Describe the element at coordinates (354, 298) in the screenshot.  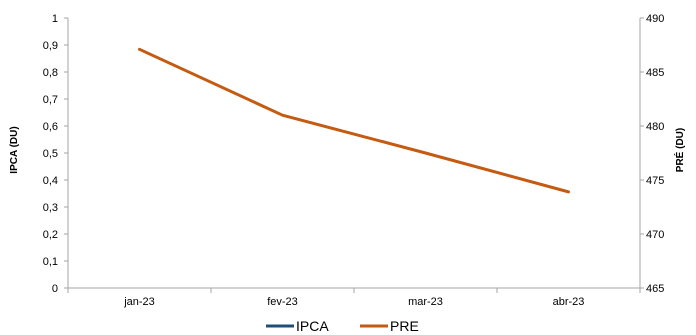
I see `x-axis-ticks: jan-23 fev-23 mar-23 abr-23` at that location.